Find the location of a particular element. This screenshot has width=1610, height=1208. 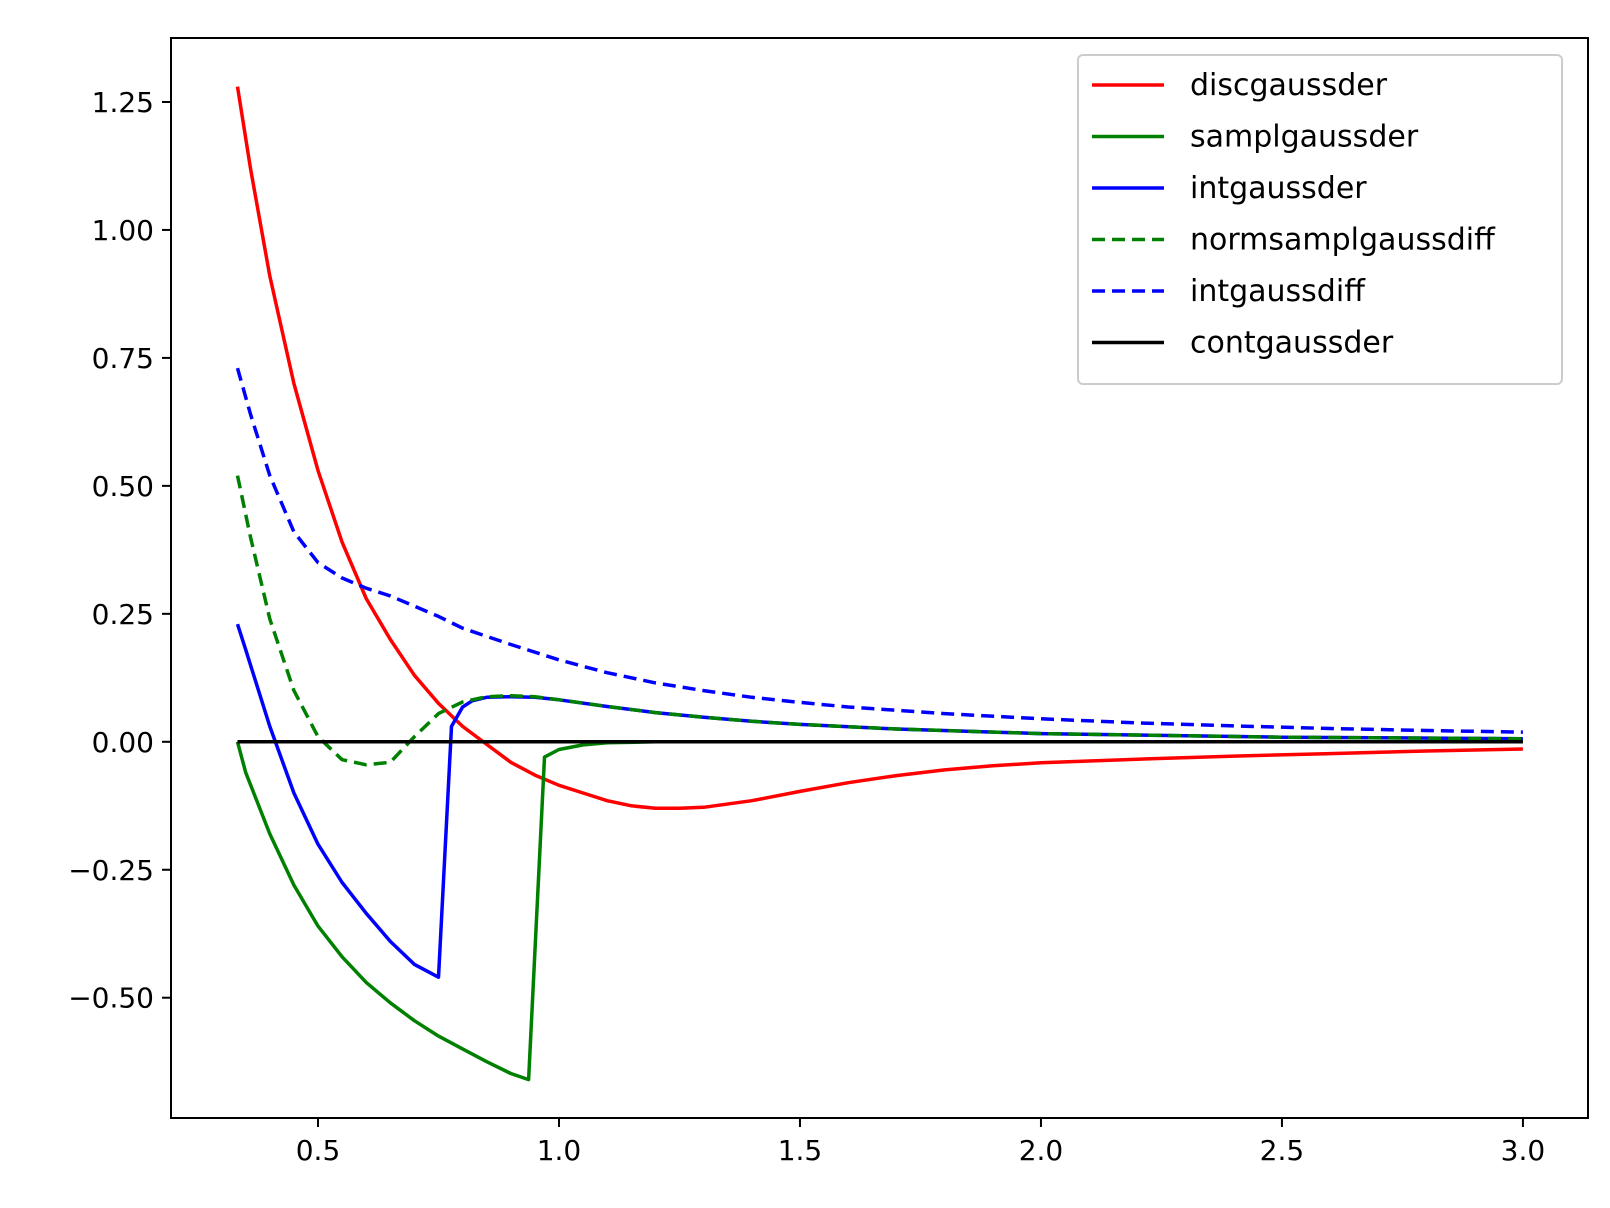

y-tick-label: 1.00 is located at coordinates (123, 230).